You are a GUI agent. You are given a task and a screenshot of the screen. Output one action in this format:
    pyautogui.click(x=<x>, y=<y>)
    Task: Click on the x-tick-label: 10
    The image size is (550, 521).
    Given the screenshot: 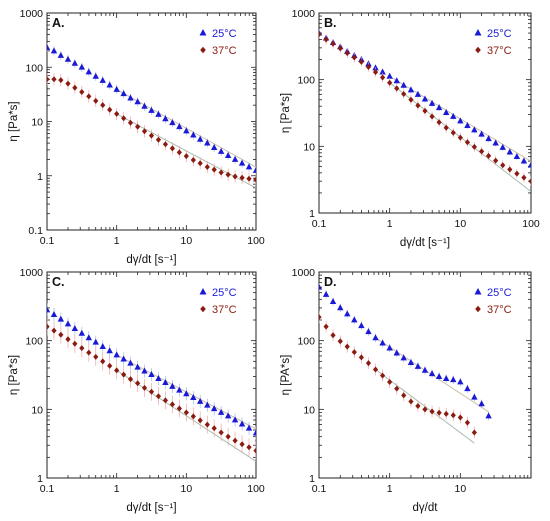 What is the action you would take?
    pyautogui.click(x=186, y=241)
    